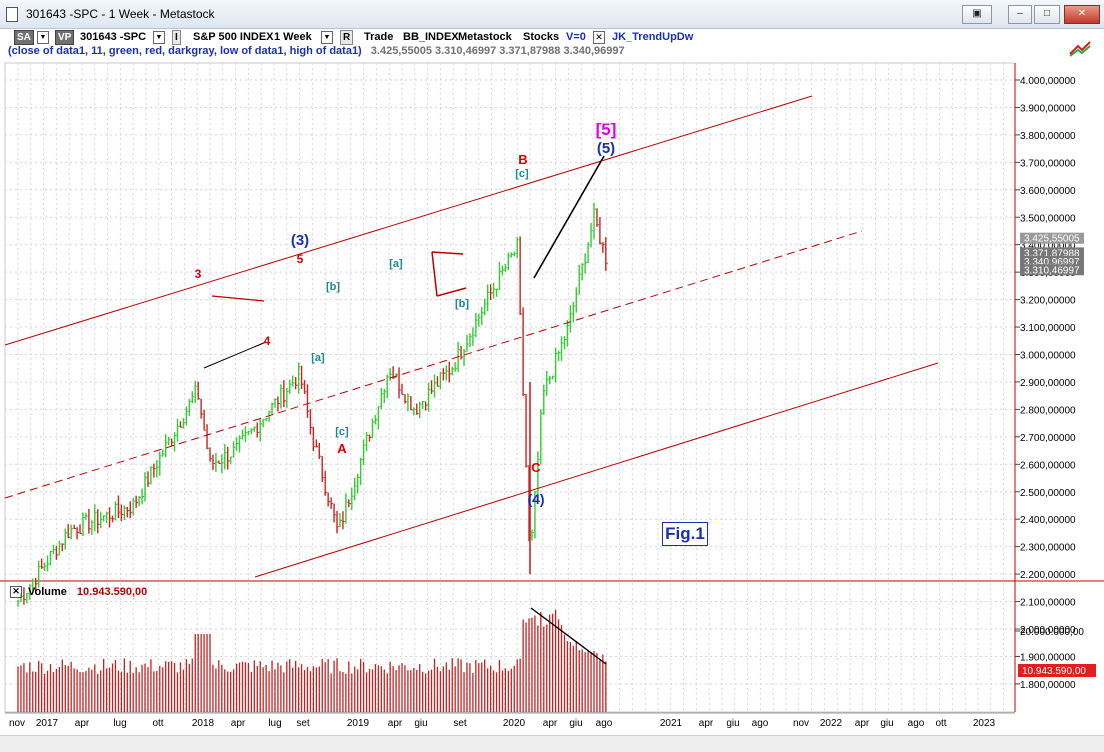 The height and width of the screenshot is (752, 1104). Describe the element at coordinates (685, 534) in the screenshot. I see `figure-label: Fig.1` at that location.